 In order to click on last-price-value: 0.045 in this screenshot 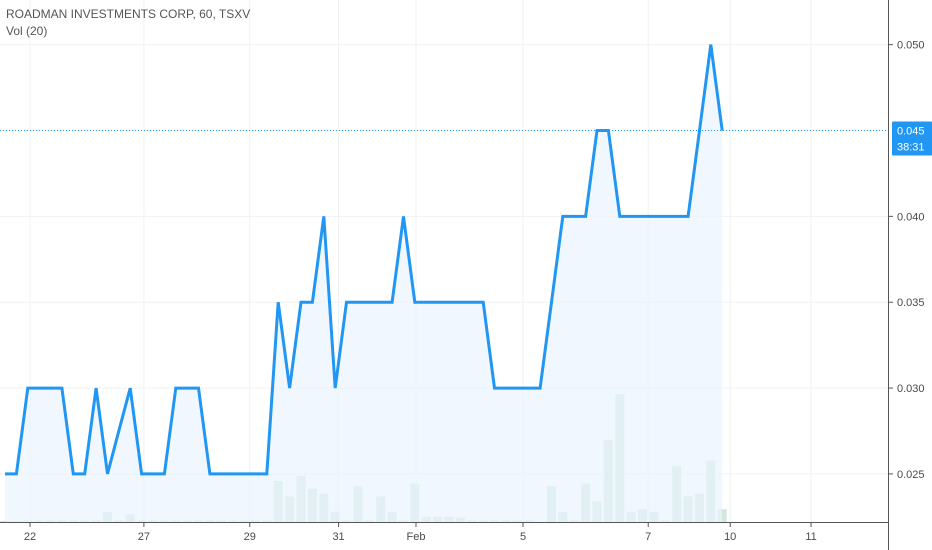, I will do `click(911, 132)`.